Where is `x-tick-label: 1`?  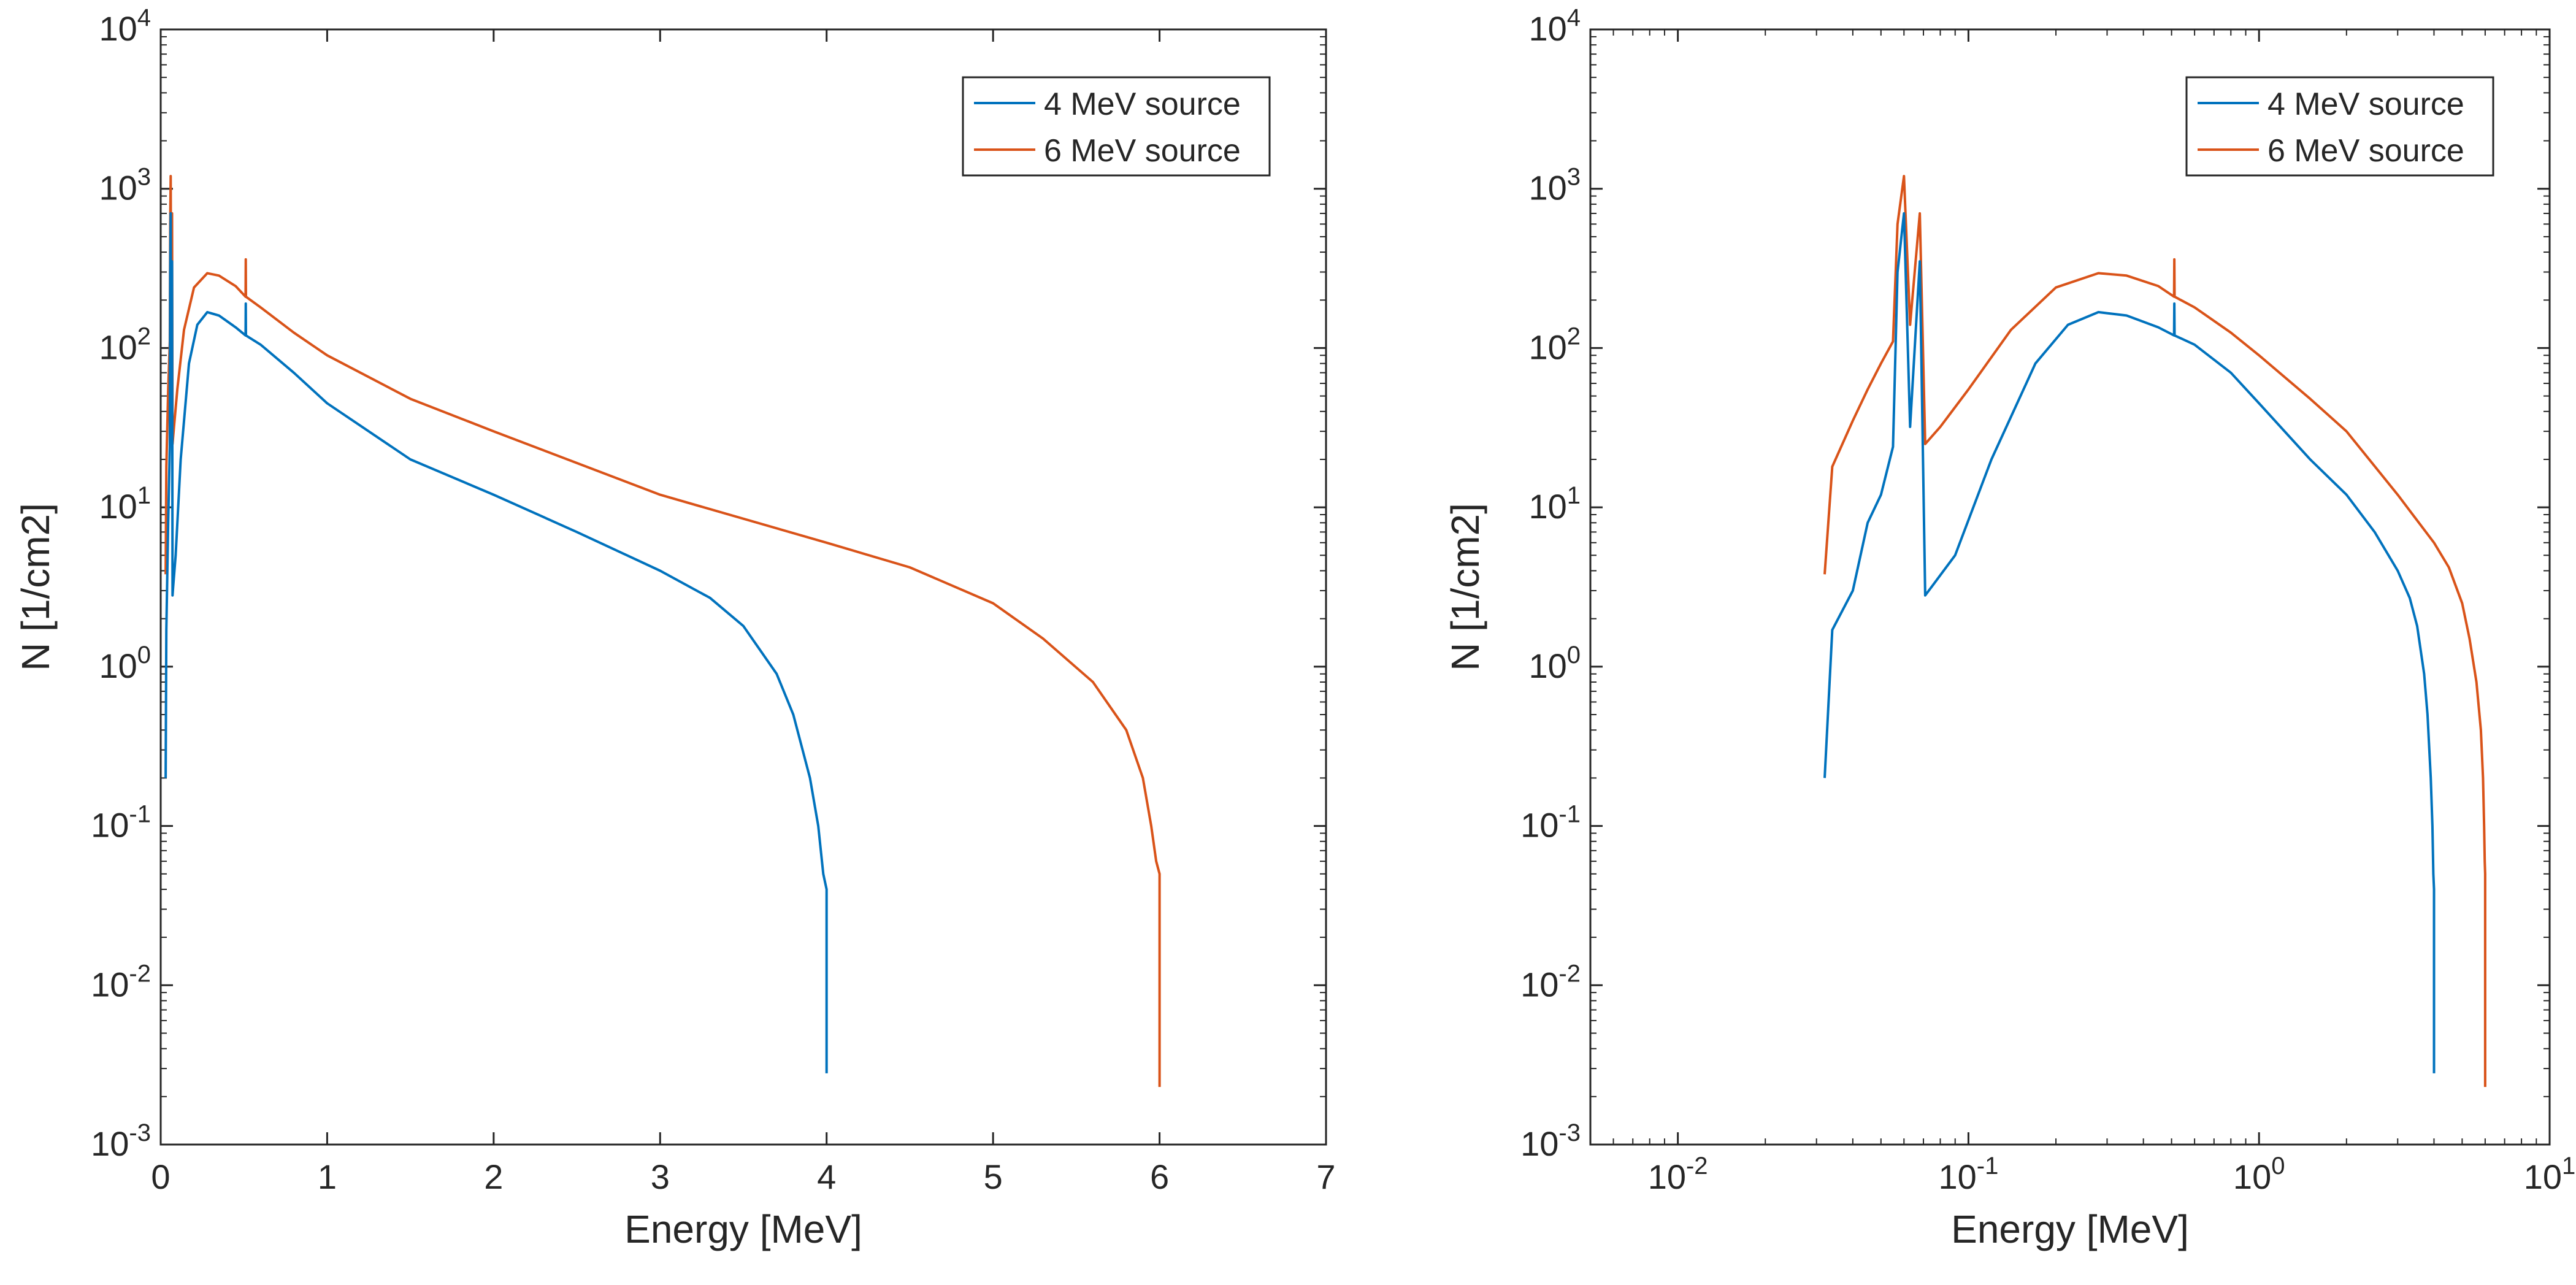 x-tick-label: 1 is located at coordinates (327, 1176).